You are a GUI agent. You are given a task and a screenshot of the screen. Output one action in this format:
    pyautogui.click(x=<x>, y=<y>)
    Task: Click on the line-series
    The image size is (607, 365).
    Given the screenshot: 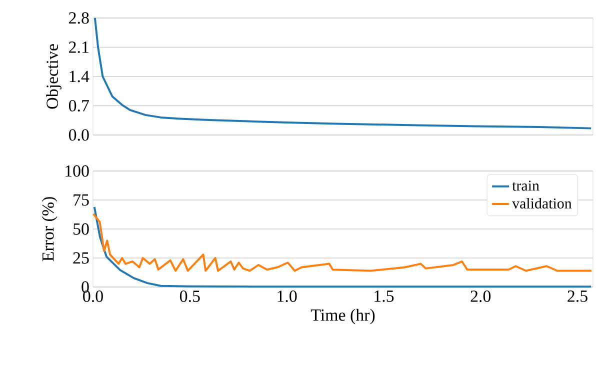 What is the action you would take?
    pyautogui.click(x=342, y=242)
    